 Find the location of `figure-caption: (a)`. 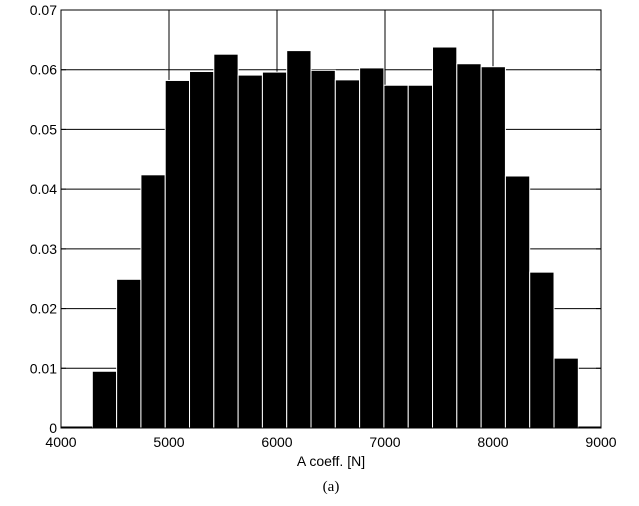

figure-caption: (a) is located at coordinates (331, 487).